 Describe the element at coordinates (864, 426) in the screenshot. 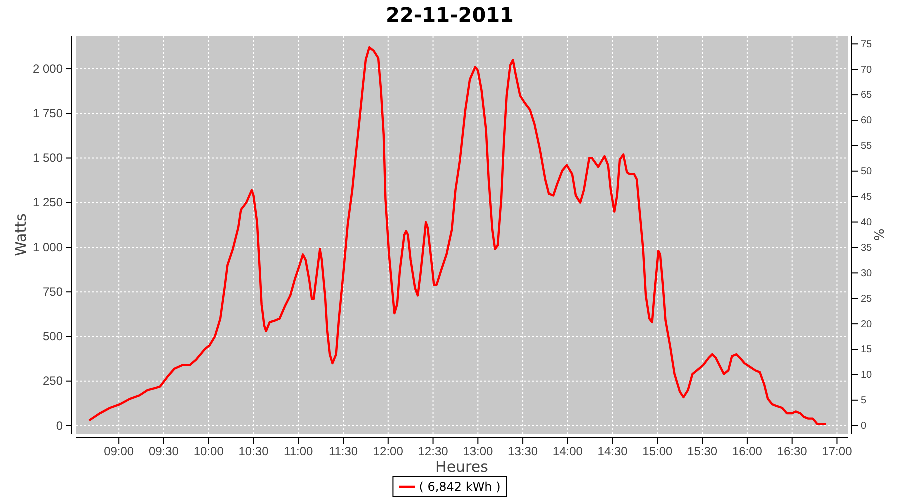

I see `y2-tick-label: 0` at that location.